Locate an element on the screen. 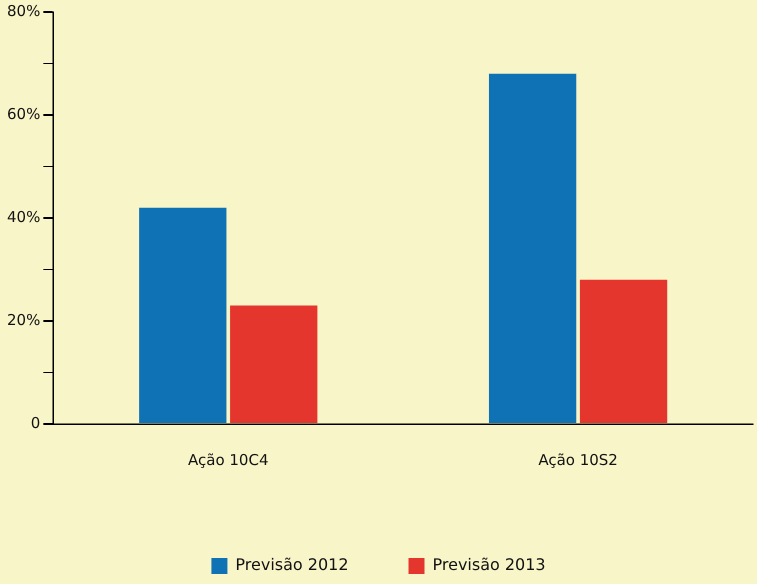  y-tick-label: 40% is located at coordinates (23, 217).